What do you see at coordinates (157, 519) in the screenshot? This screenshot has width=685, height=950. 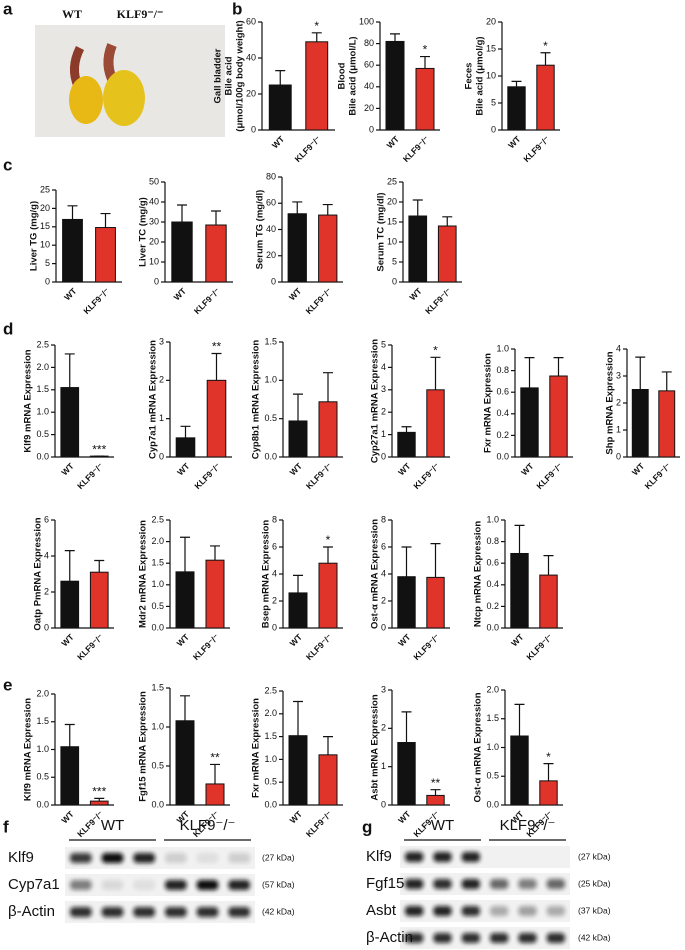 I see `y-tick-label: 2.5` at bounding box center [157, 519].